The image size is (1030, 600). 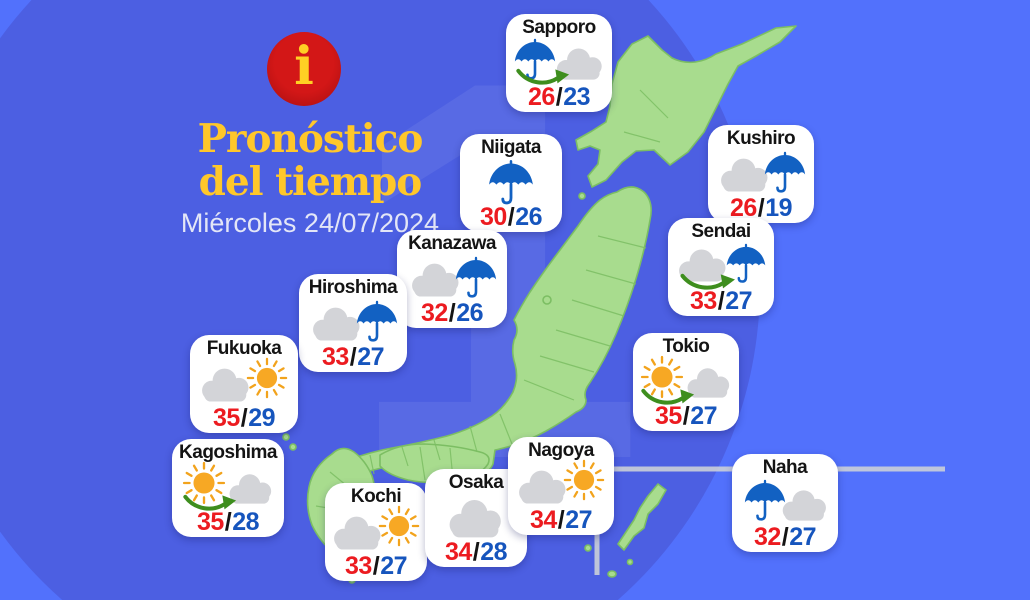 I want to click on temperatures: 35/27, so click(x=686, y=416).